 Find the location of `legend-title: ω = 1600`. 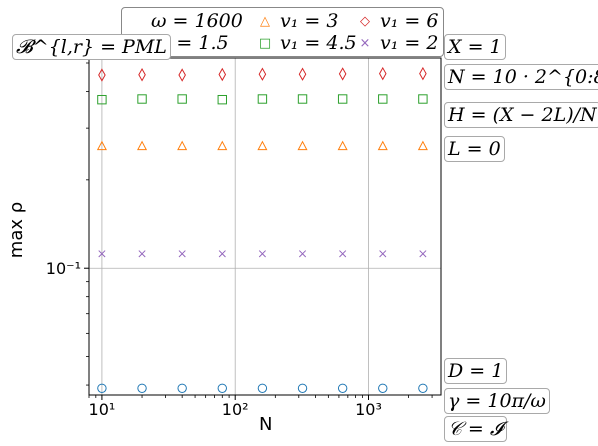

legend-title: ω = 1600 is located at coordinates (197, 21).